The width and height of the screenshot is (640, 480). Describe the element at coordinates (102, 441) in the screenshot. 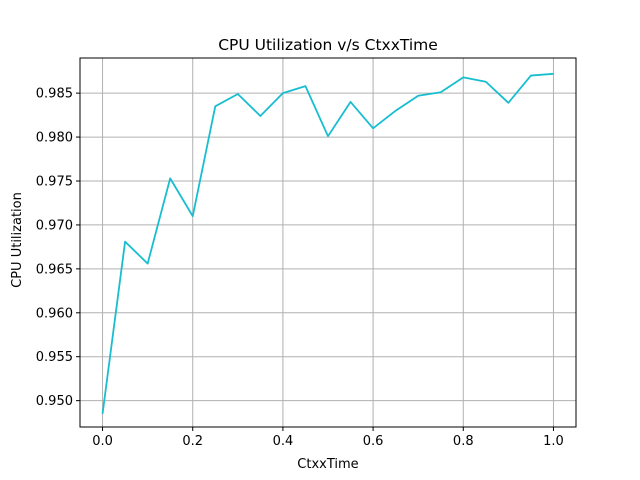

I see `x-tick-label: 0.0` at that location.